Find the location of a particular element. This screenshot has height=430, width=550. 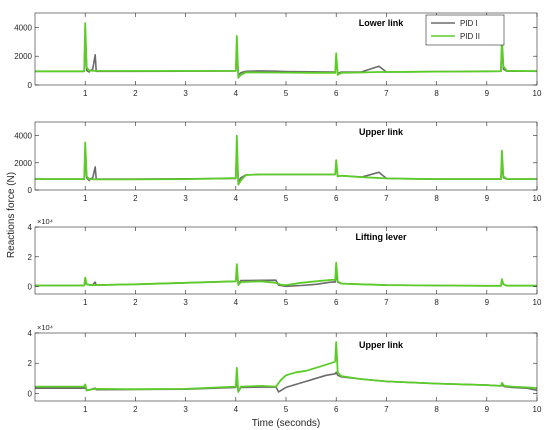

subplot-title: Lifting lever is located at coordinates (381, 237).